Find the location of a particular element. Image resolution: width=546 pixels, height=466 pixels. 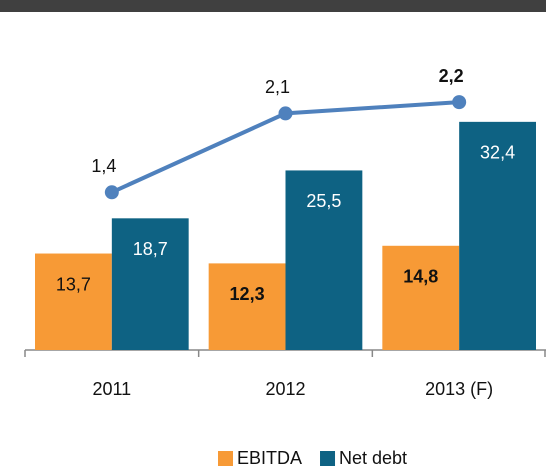

data-label: 14,8 is located at coordinates (420, 277).